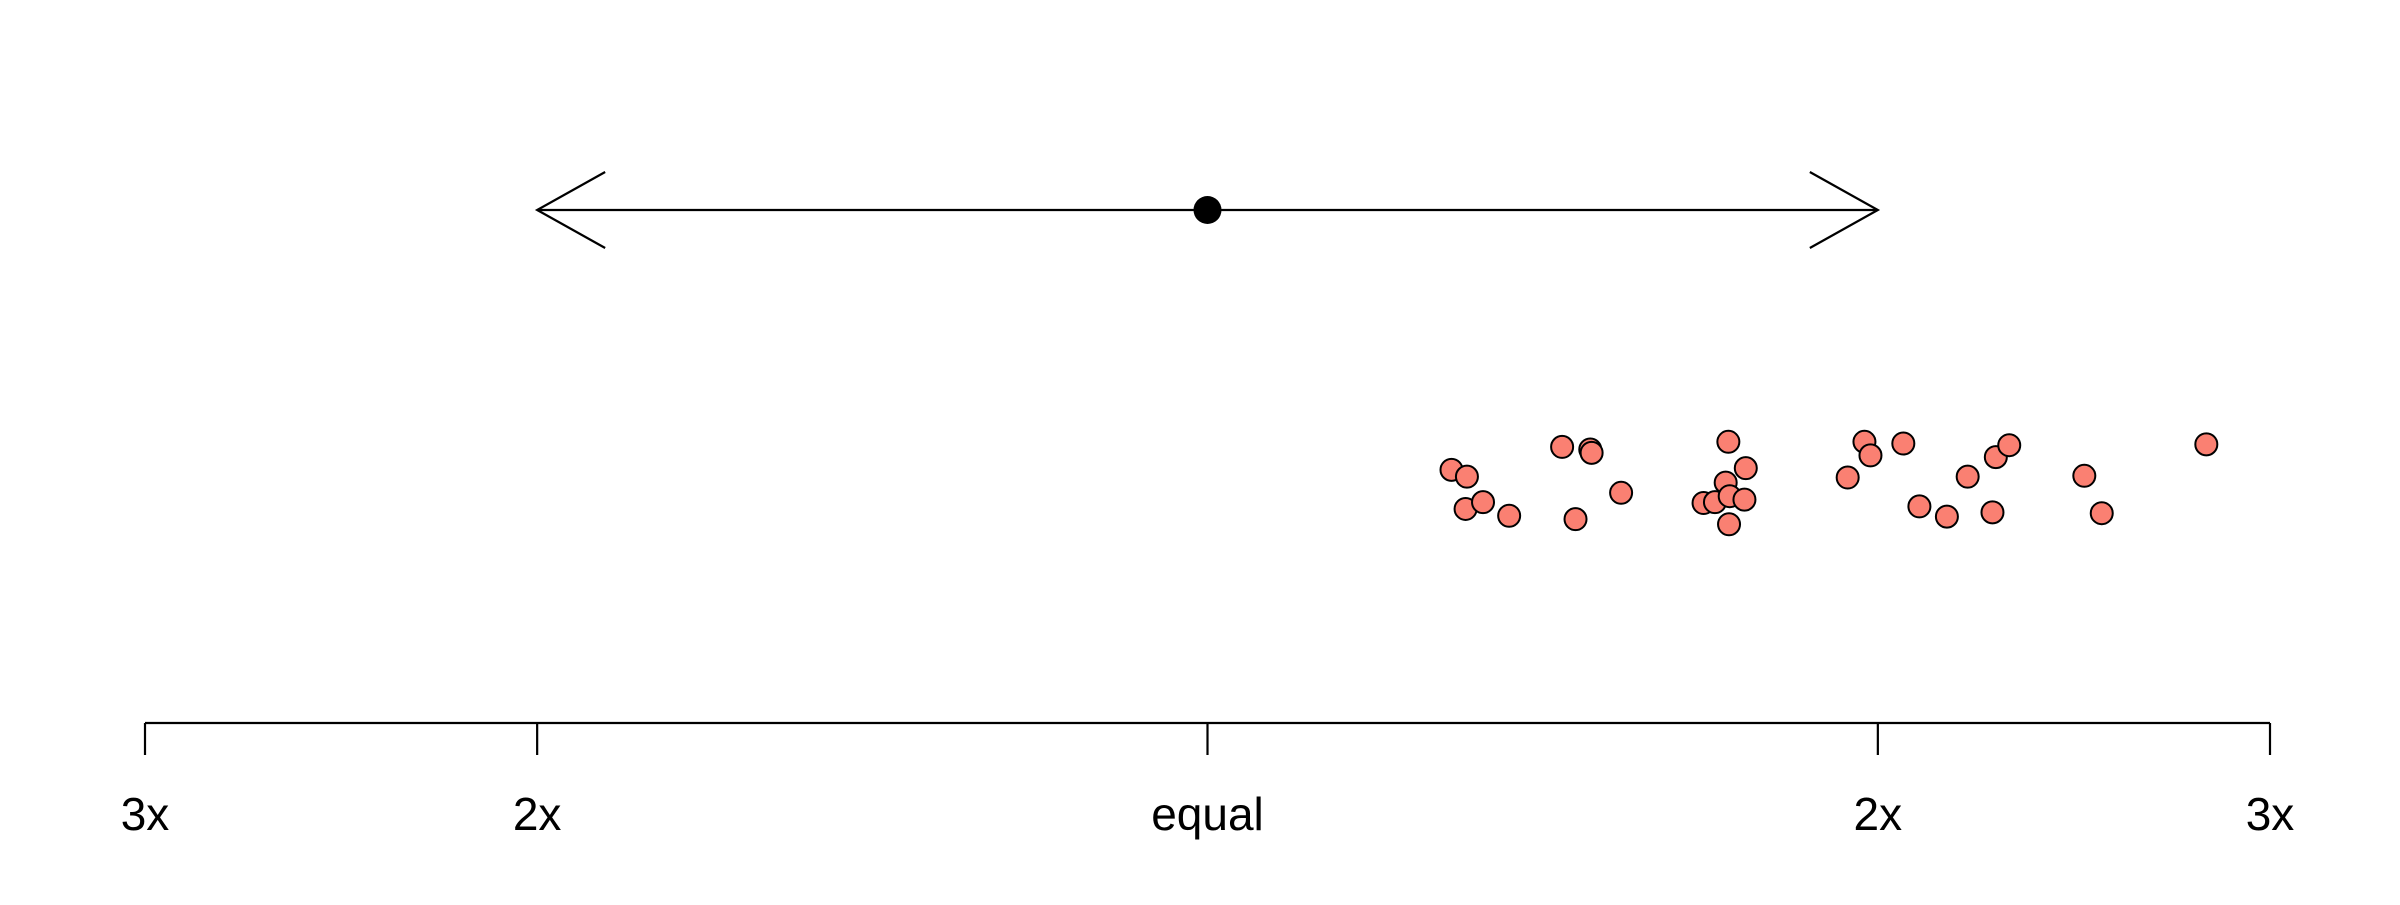 This screenshot has height=905, width=2400. What do you see at coordinates (1207, 814) in the screenshot?
I see `x-tick-label: equal` at bounding box center [1207, 814].